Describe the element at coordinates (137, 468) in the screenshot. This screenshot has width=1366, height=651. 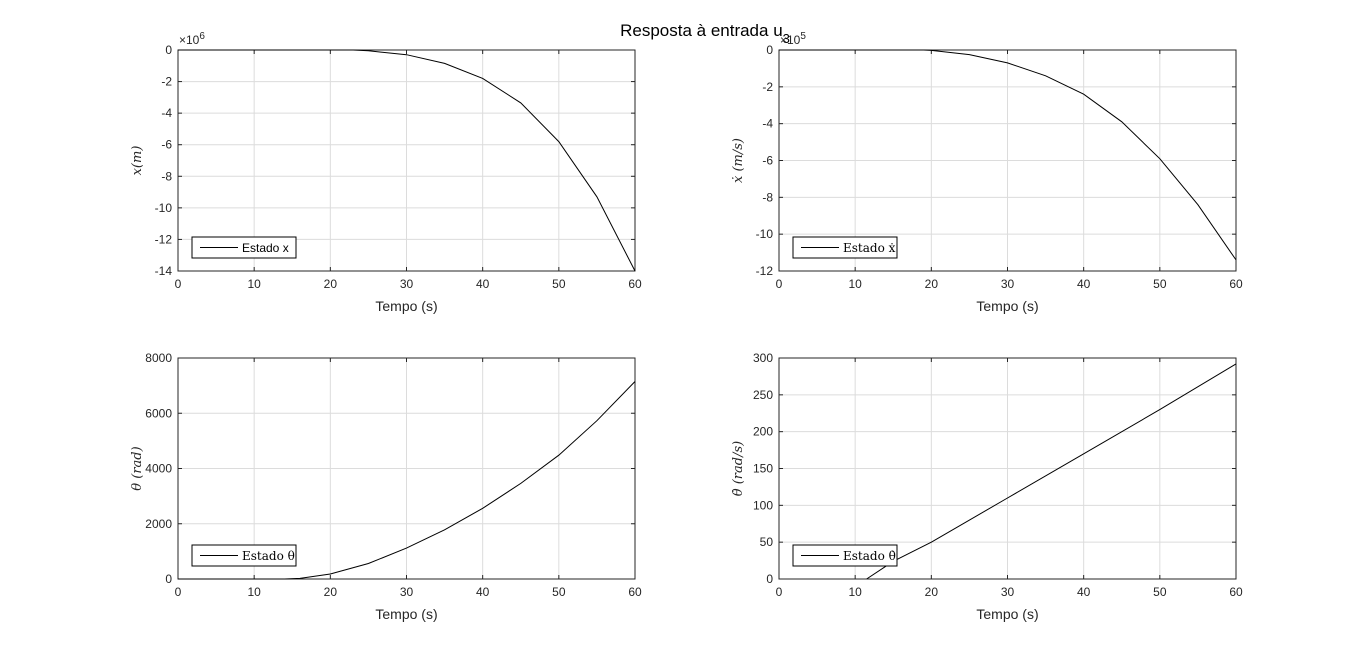
I see `y-axis-label: θ (rad)` at that location.